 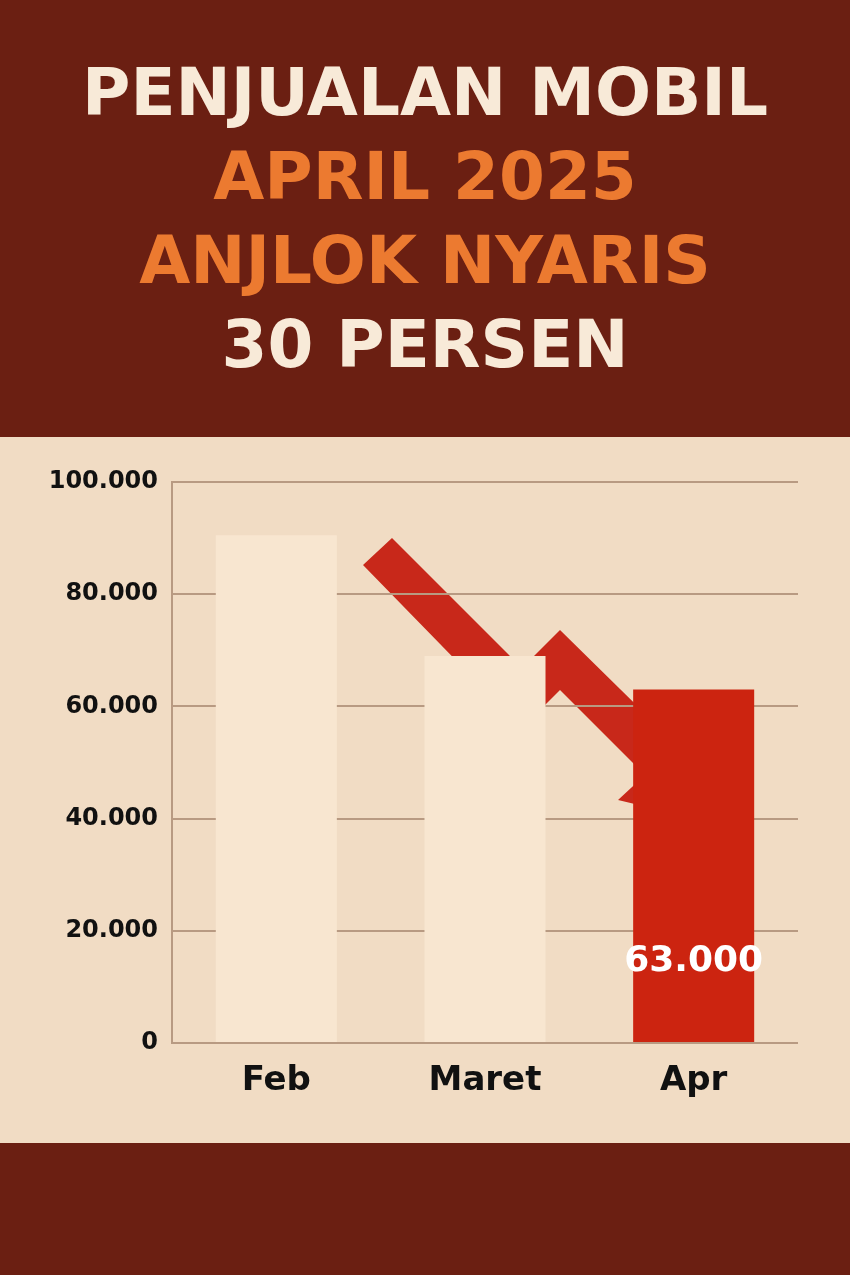 What do you see at coordinates (276, 788) in the screenshot?
I see `bar` at bounding box center [276, 788].